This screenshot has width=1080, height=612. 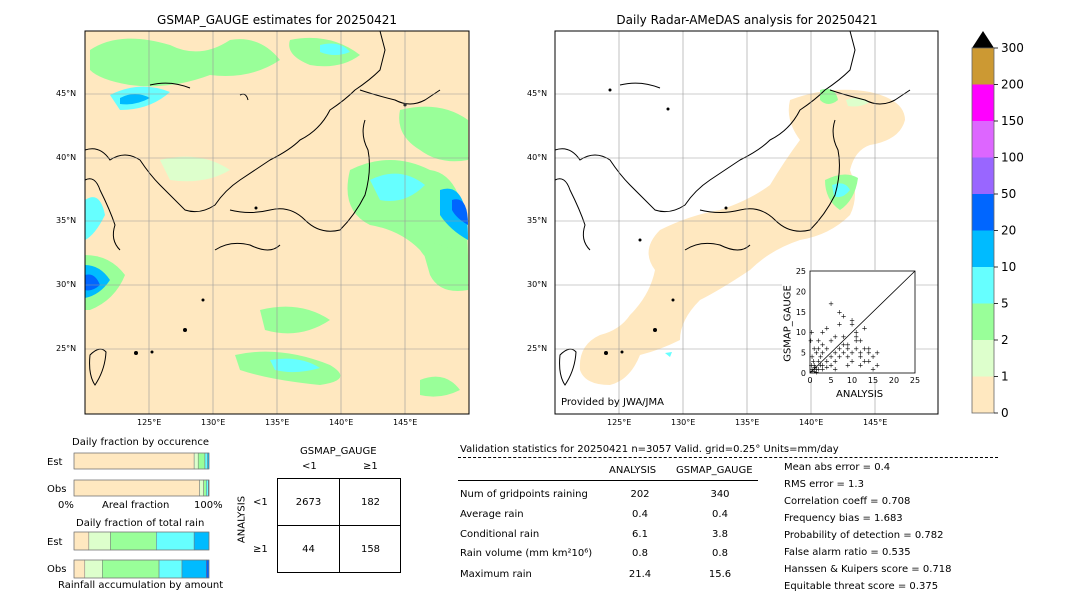 What do you see at coordinates (640, 553) in the screenshot?
I see `stats-row-analysis: 0.8` at bounding box center [640, 553].